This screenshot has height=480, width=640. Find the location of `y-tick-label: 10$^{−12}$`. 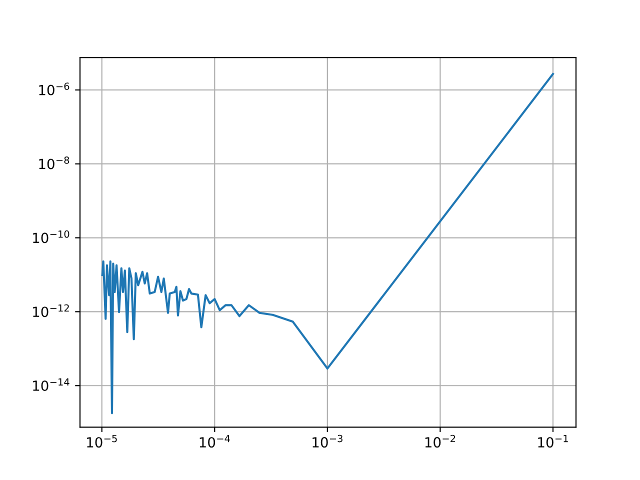

y-tick-label: 10$^{−12}$ is located at coordinates (51, 311).